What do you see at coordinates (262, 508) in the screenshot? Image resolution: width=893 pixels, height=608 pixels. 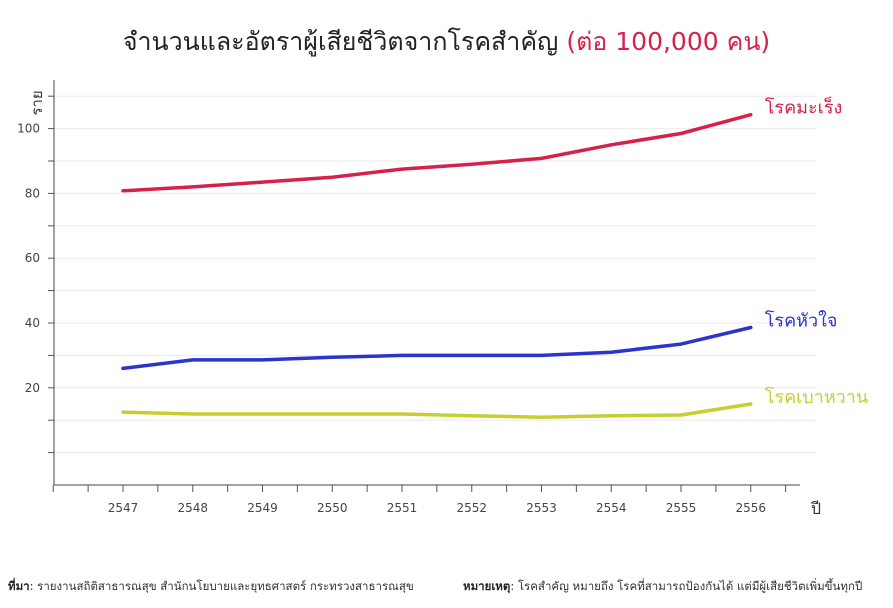 I see `x-tick-label: 2549` at bounding box center [262, 508].